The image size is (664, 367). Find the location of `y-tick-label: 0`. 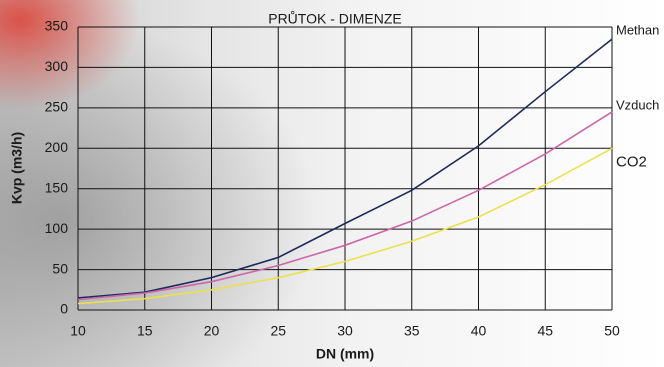

y-tick-label: 0 is located at coordinates (64, 309).